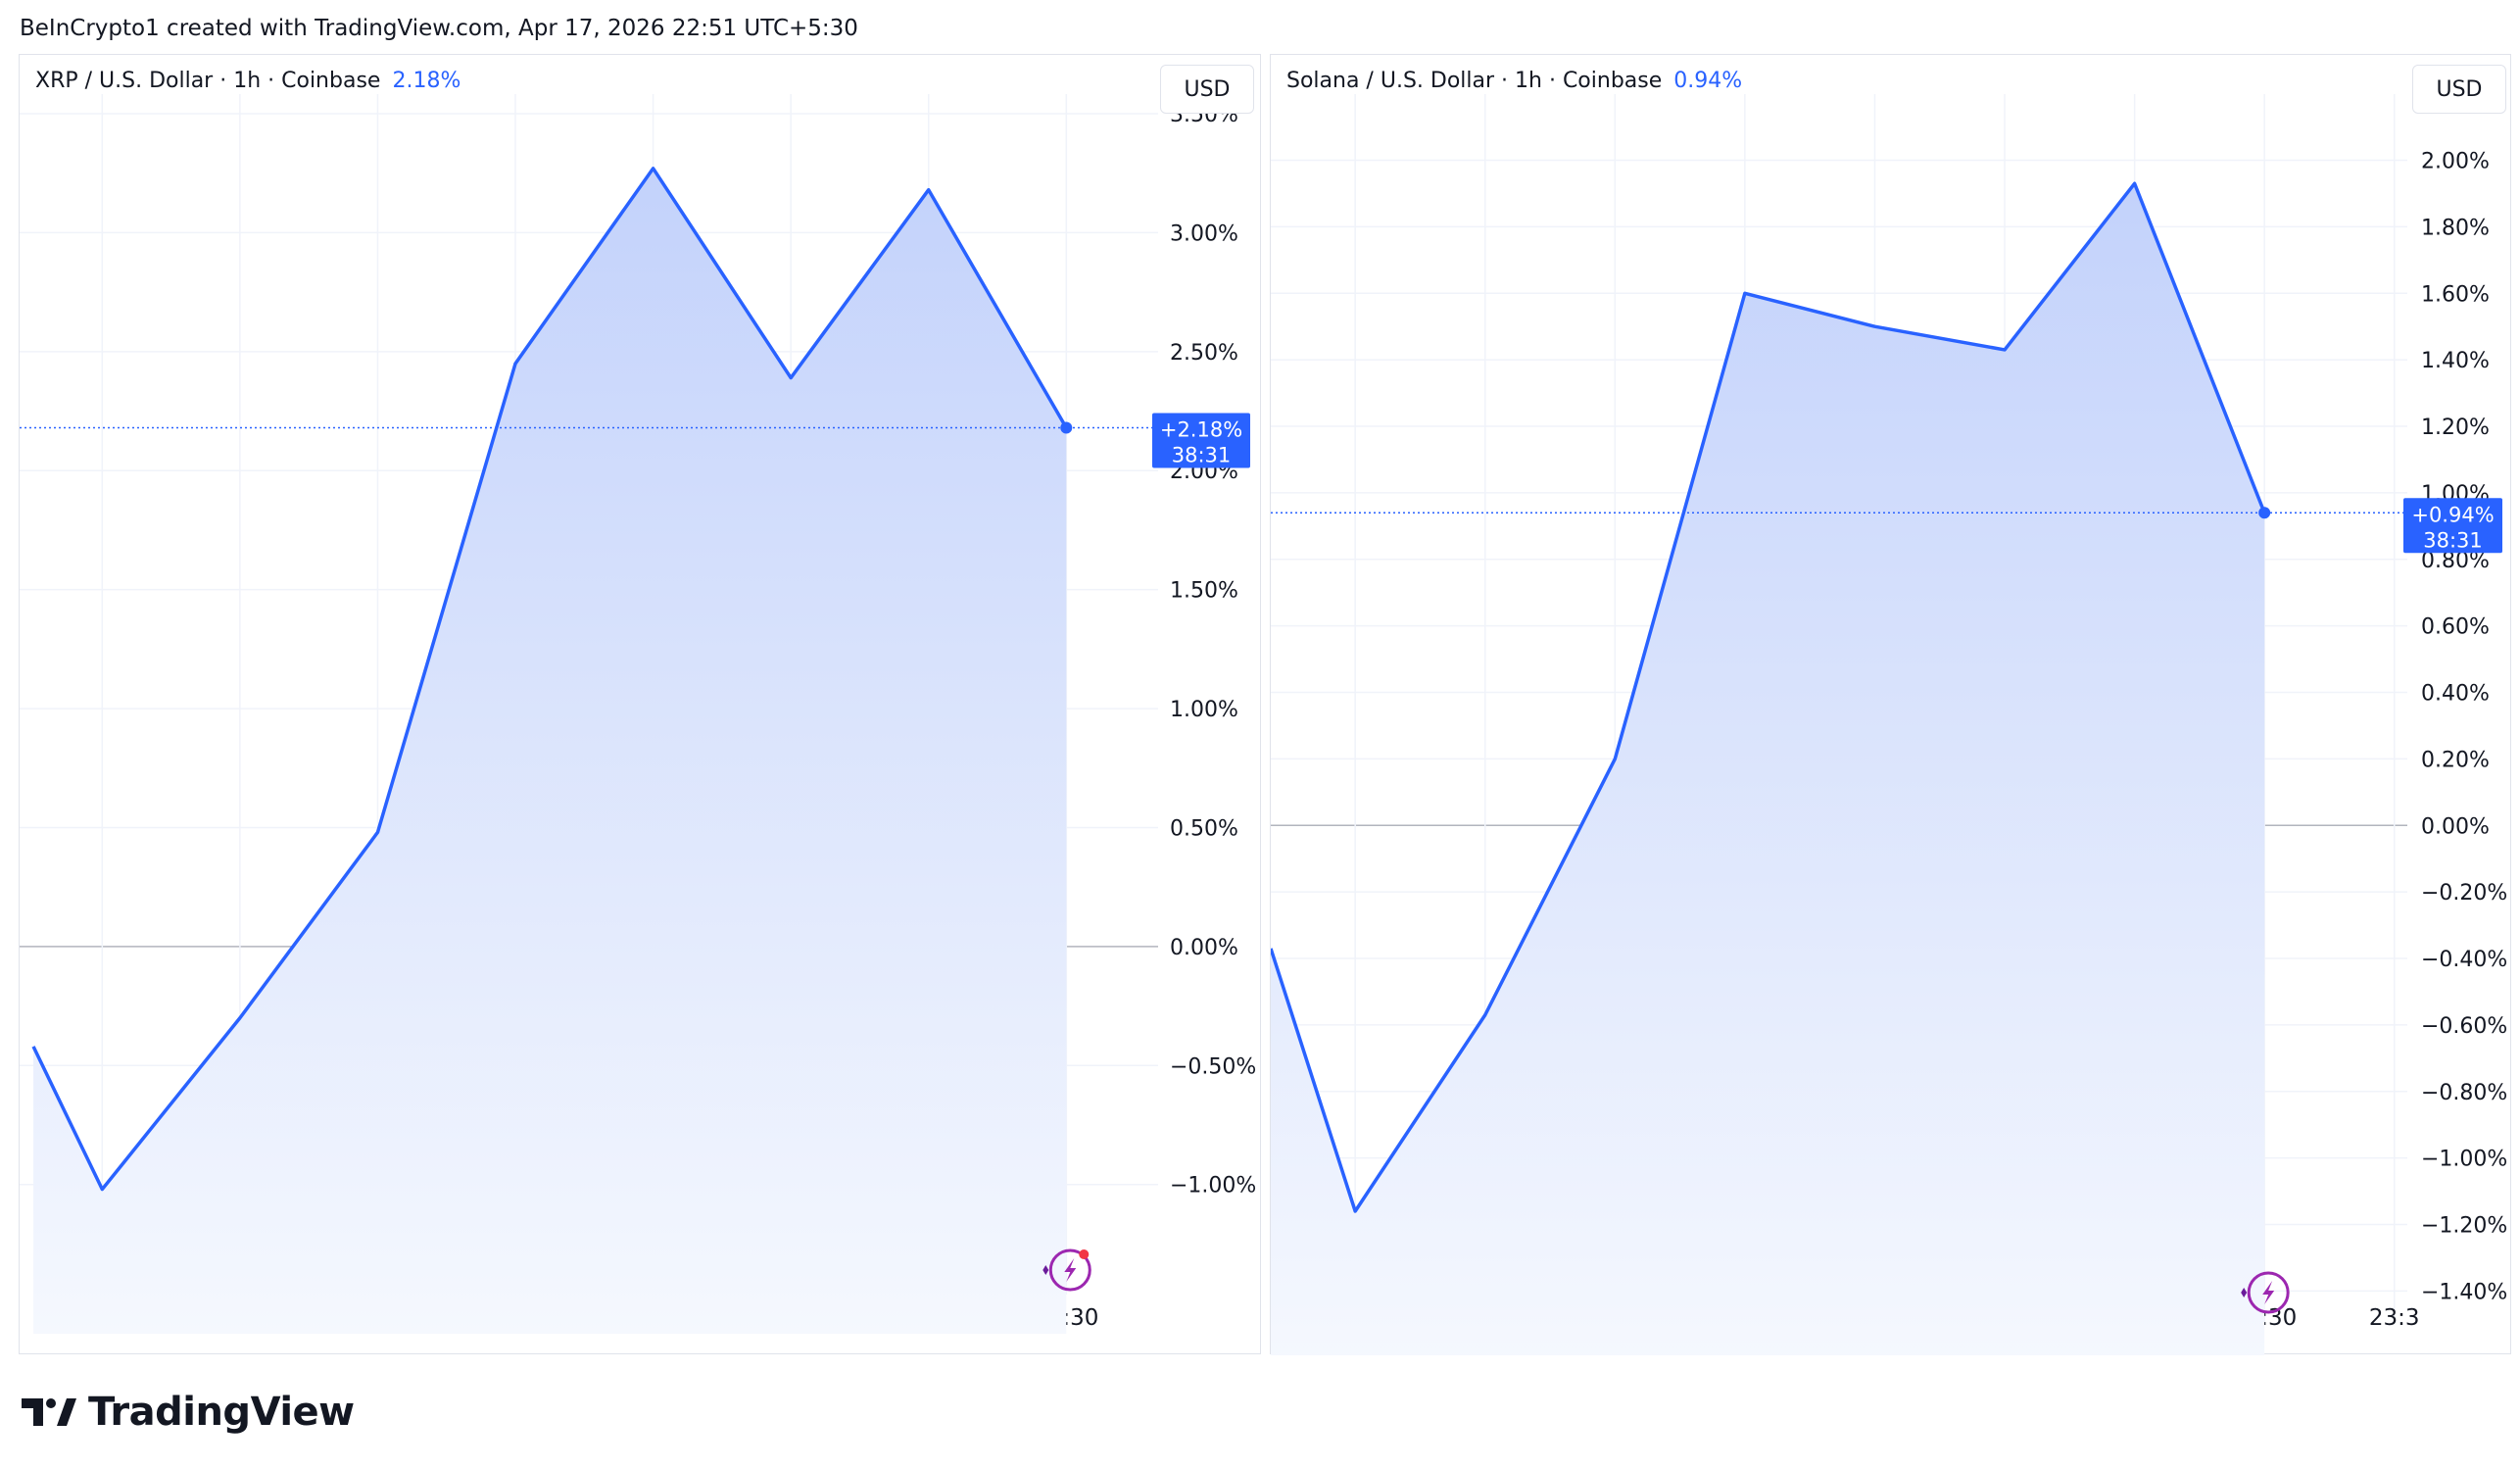  I want to click on solana-y-tick-label: 1.20%, so click(2455, 428).